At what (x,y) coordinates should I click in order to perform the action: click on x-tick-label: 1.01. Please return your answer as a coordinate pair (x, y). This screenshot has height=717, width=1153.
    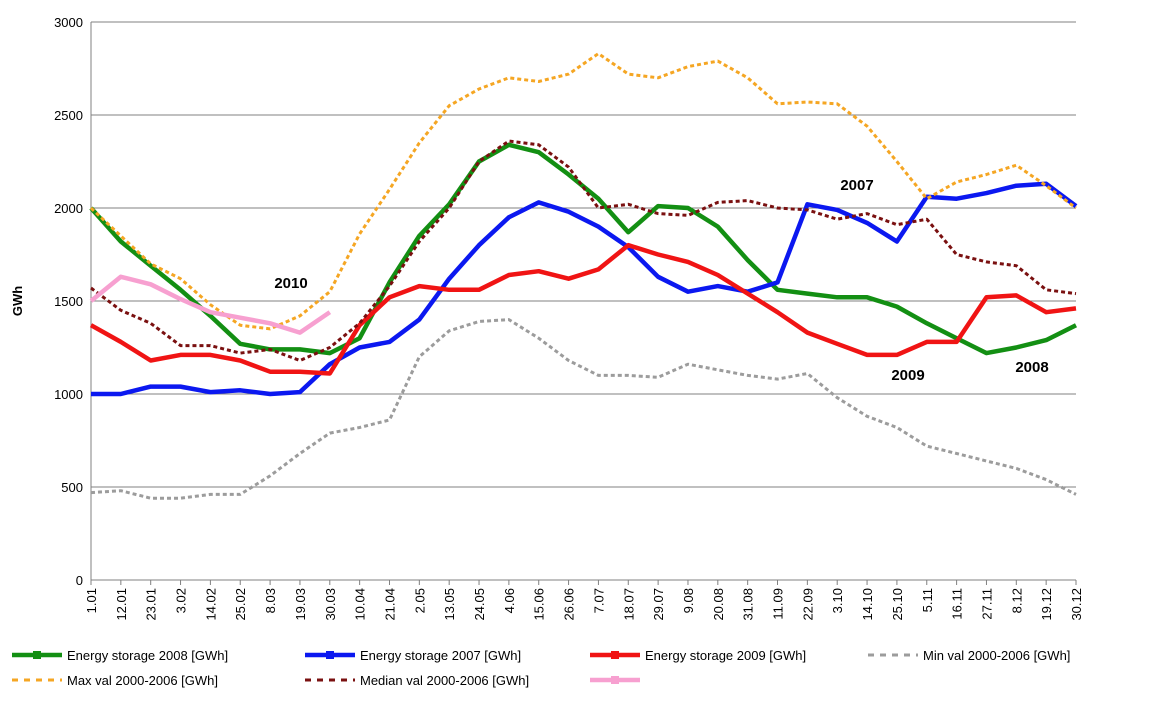
    Looking at the image, I should click on (91, 600).